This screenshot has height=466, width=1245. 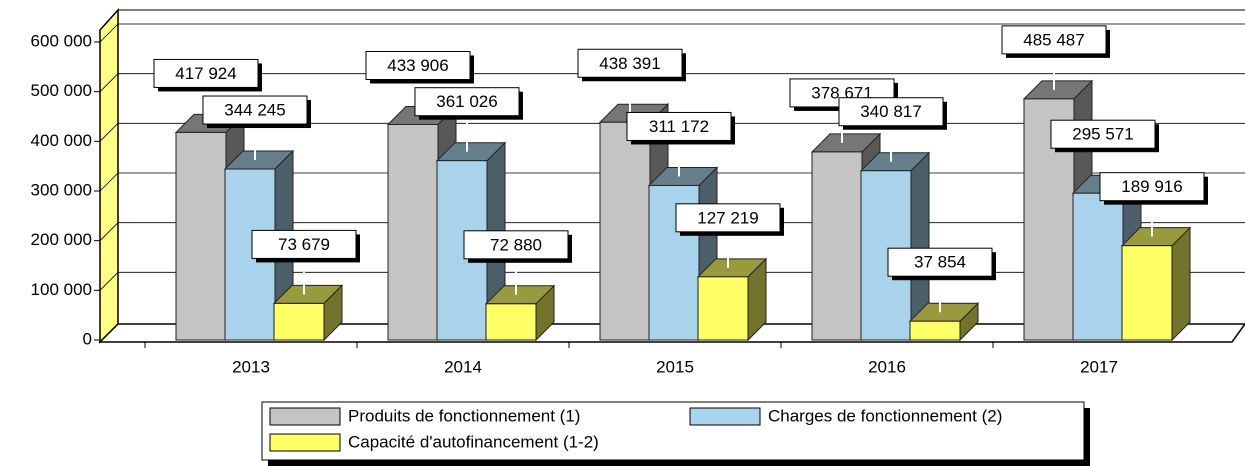 What do you see at coordinates (473, 441) in the screenshot?
I see `legend-label: Capacité d'autofinancement (1-2)` at bounding box center [473, 441].